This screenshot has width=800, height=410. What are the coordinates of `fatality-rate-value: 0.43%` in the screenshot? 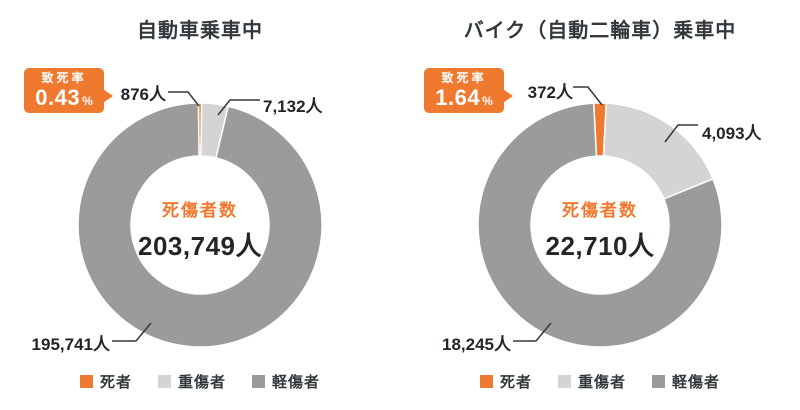 It's located at (64, 98).